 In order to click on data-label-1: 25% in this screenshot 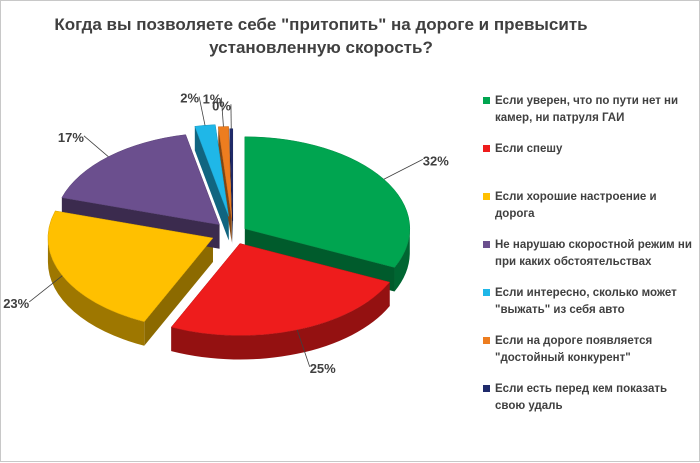, I will do `click(323, 368)`.